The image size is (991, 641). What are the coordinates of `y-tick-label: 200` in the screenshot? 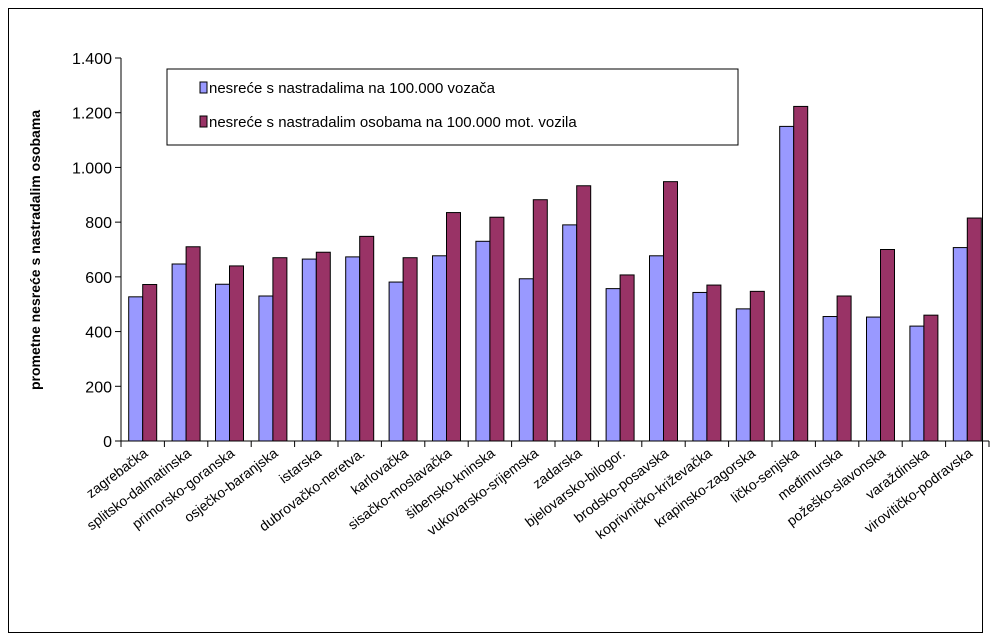 It's located at (98, 387).